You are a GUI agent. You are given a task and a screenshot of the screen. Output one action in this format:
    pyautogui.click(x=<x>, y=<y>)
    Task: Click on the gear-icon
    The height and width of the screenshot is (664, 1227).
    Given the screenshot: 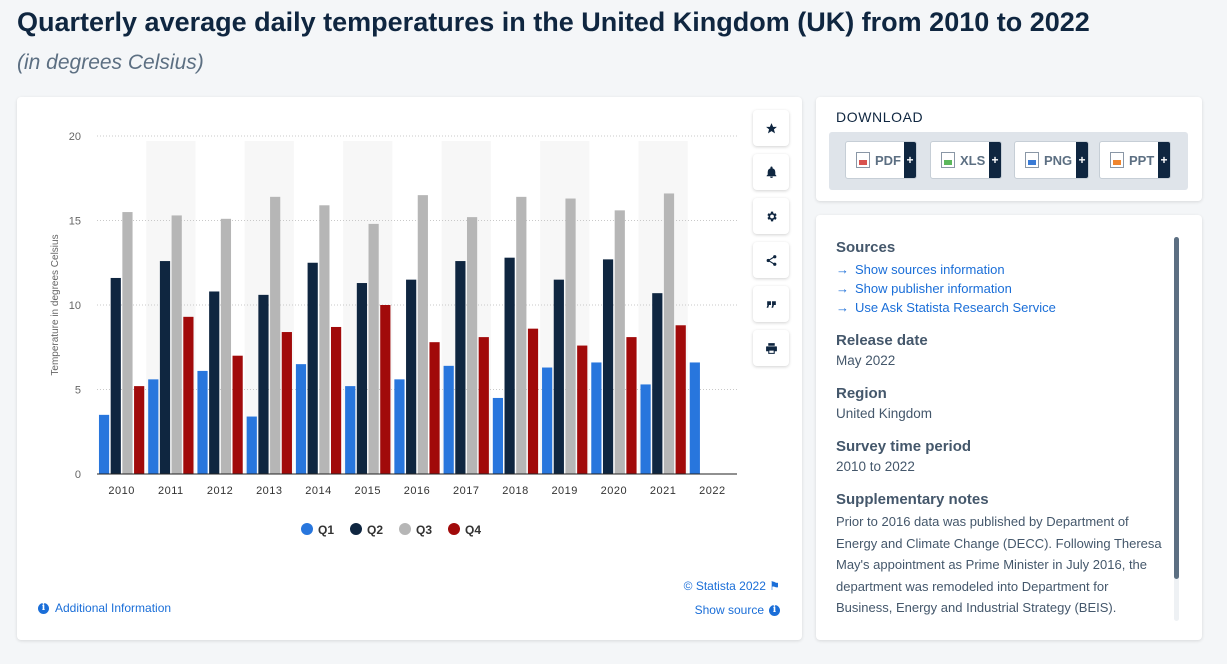 What is the action you would take?
    pyautogui.click(x=771, y=216)
    